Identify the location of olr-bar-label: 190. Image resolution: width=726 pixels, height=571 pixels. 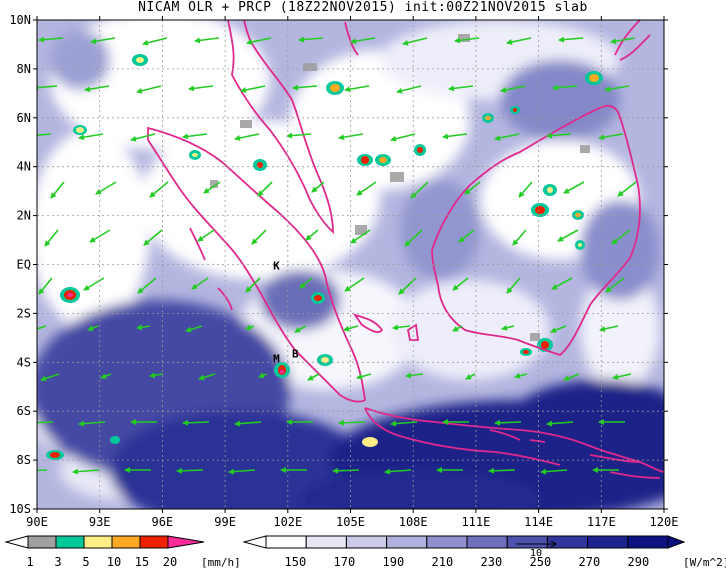
(394, 562).